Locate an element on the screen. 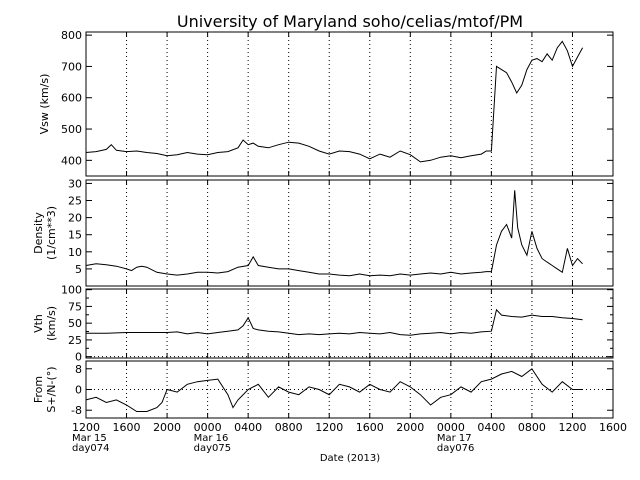  y-tick-label: 15 is located at coordinates (75, 235).